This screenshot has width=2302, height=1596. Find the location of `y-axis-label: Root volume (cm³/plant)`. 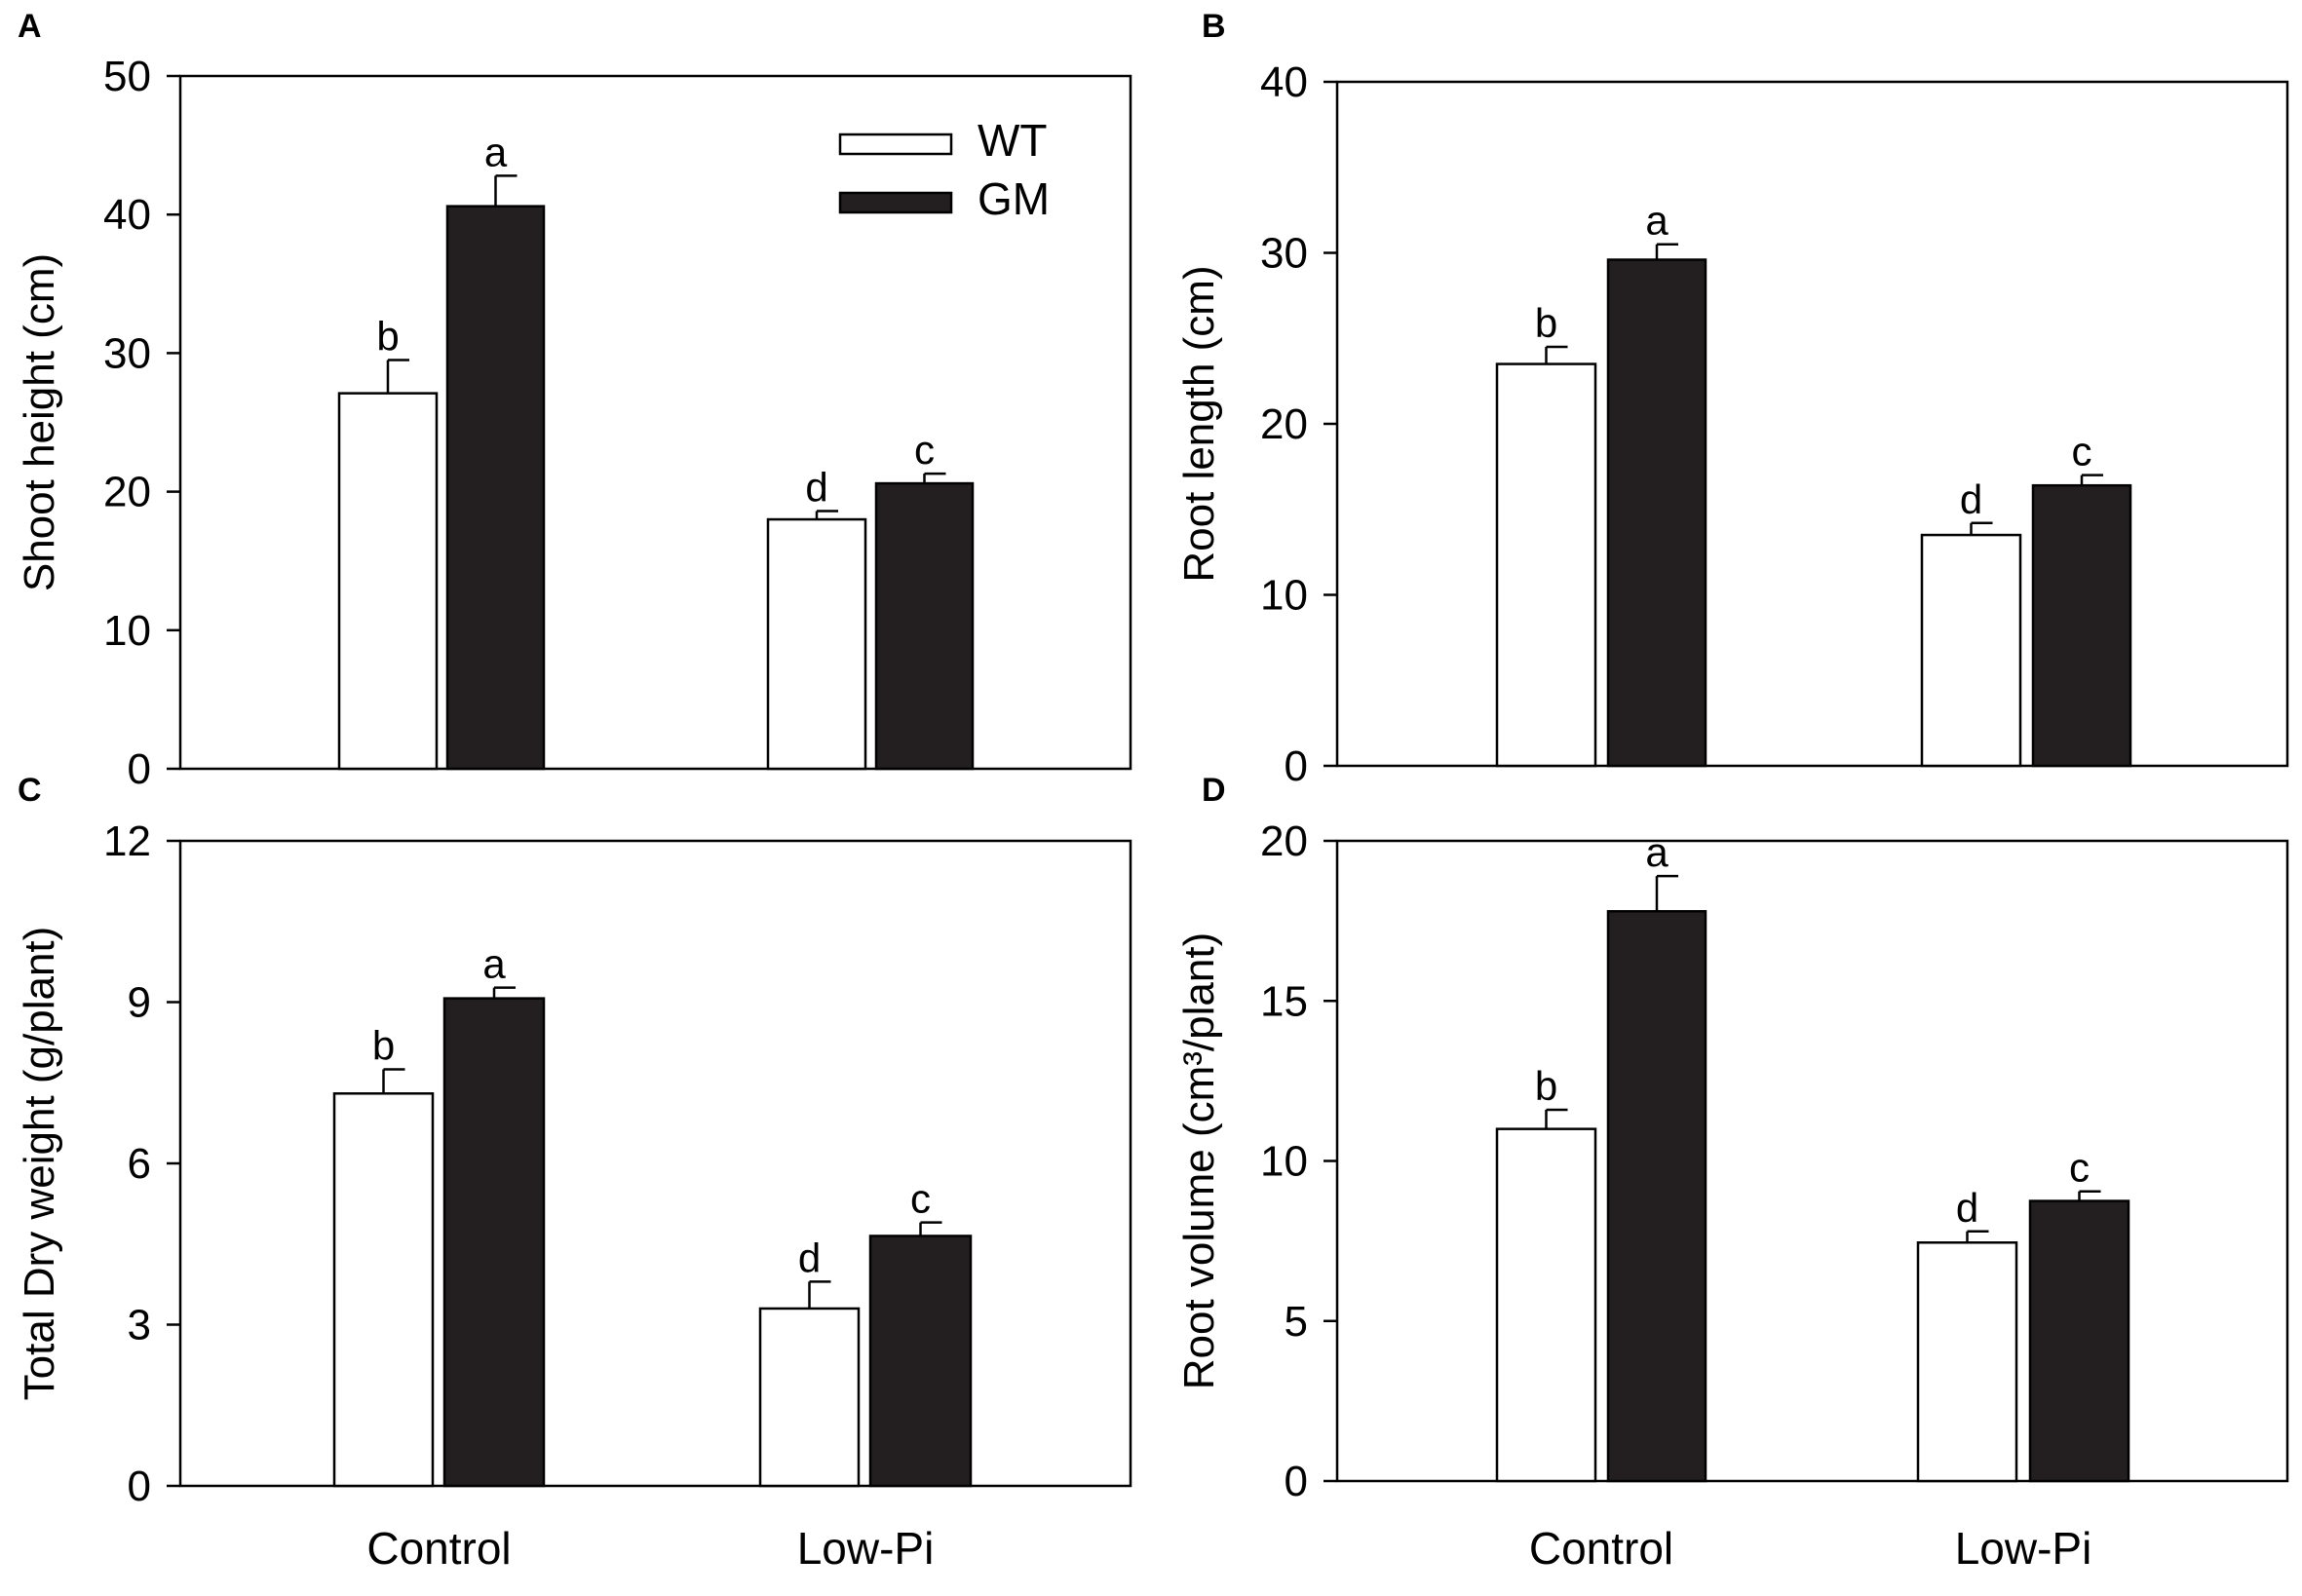

y-axis-label: Root volume (cm³/plant) is located at coordinates (1199, 1160).